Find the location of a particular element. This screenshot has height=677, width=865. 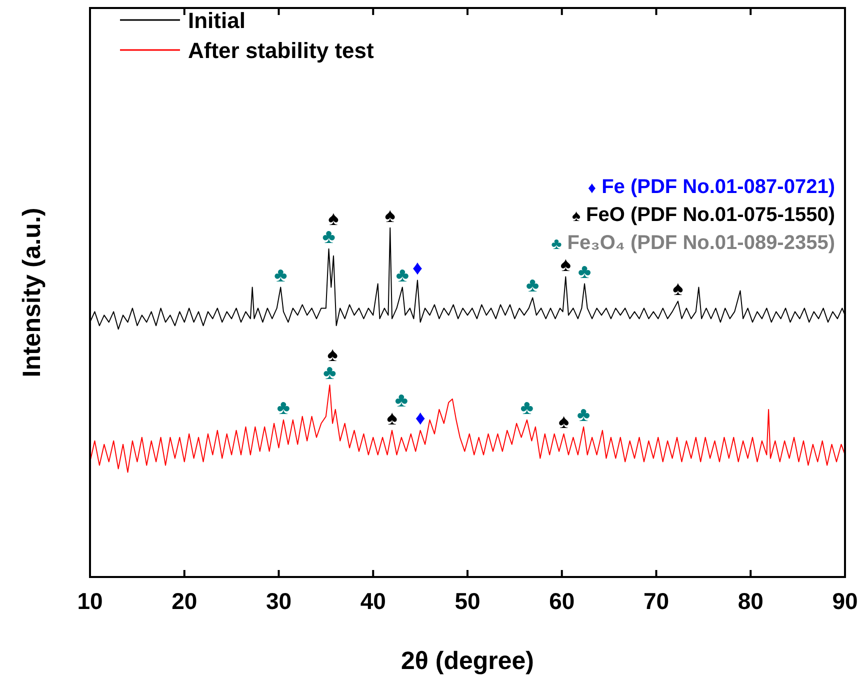

x-tick-label: 20 is located at coordinates (185, 601).